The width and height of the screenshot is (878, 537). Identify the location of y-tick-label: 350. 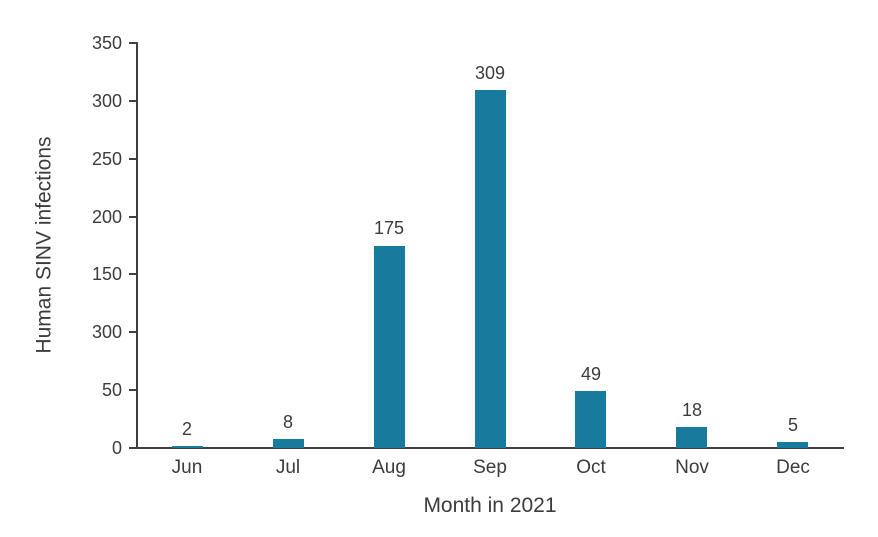
(106, 43).